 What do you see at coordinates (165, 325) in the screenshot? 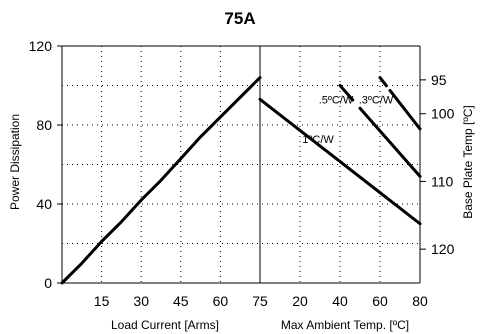
I see `left-x-axis-label: Load Current [Arms]` at bounding box center [165, 325].